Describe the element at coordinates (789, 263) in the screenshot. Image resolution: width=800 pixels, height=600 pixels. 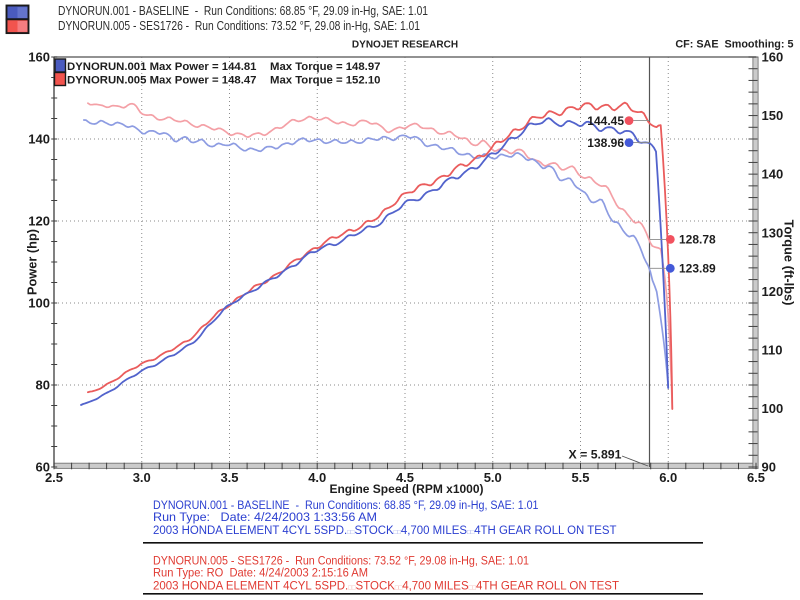
I see `svg-text: Torque (ft-lbs)` at that location.